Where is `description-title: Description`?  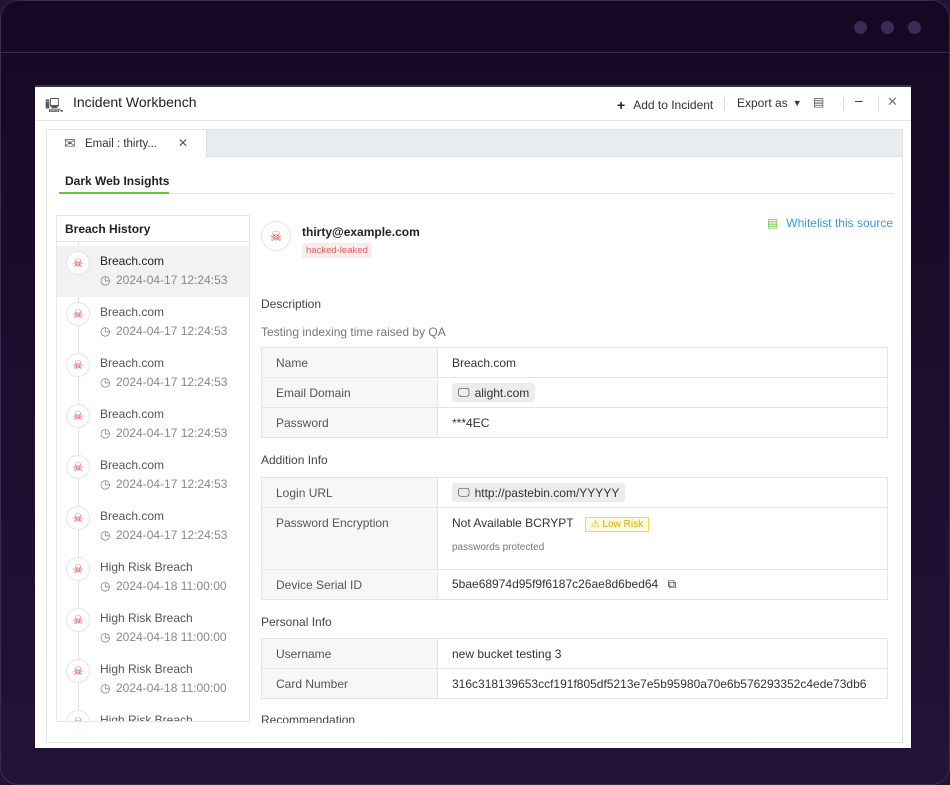 description-title: Description is located at coordinates (291, 304).